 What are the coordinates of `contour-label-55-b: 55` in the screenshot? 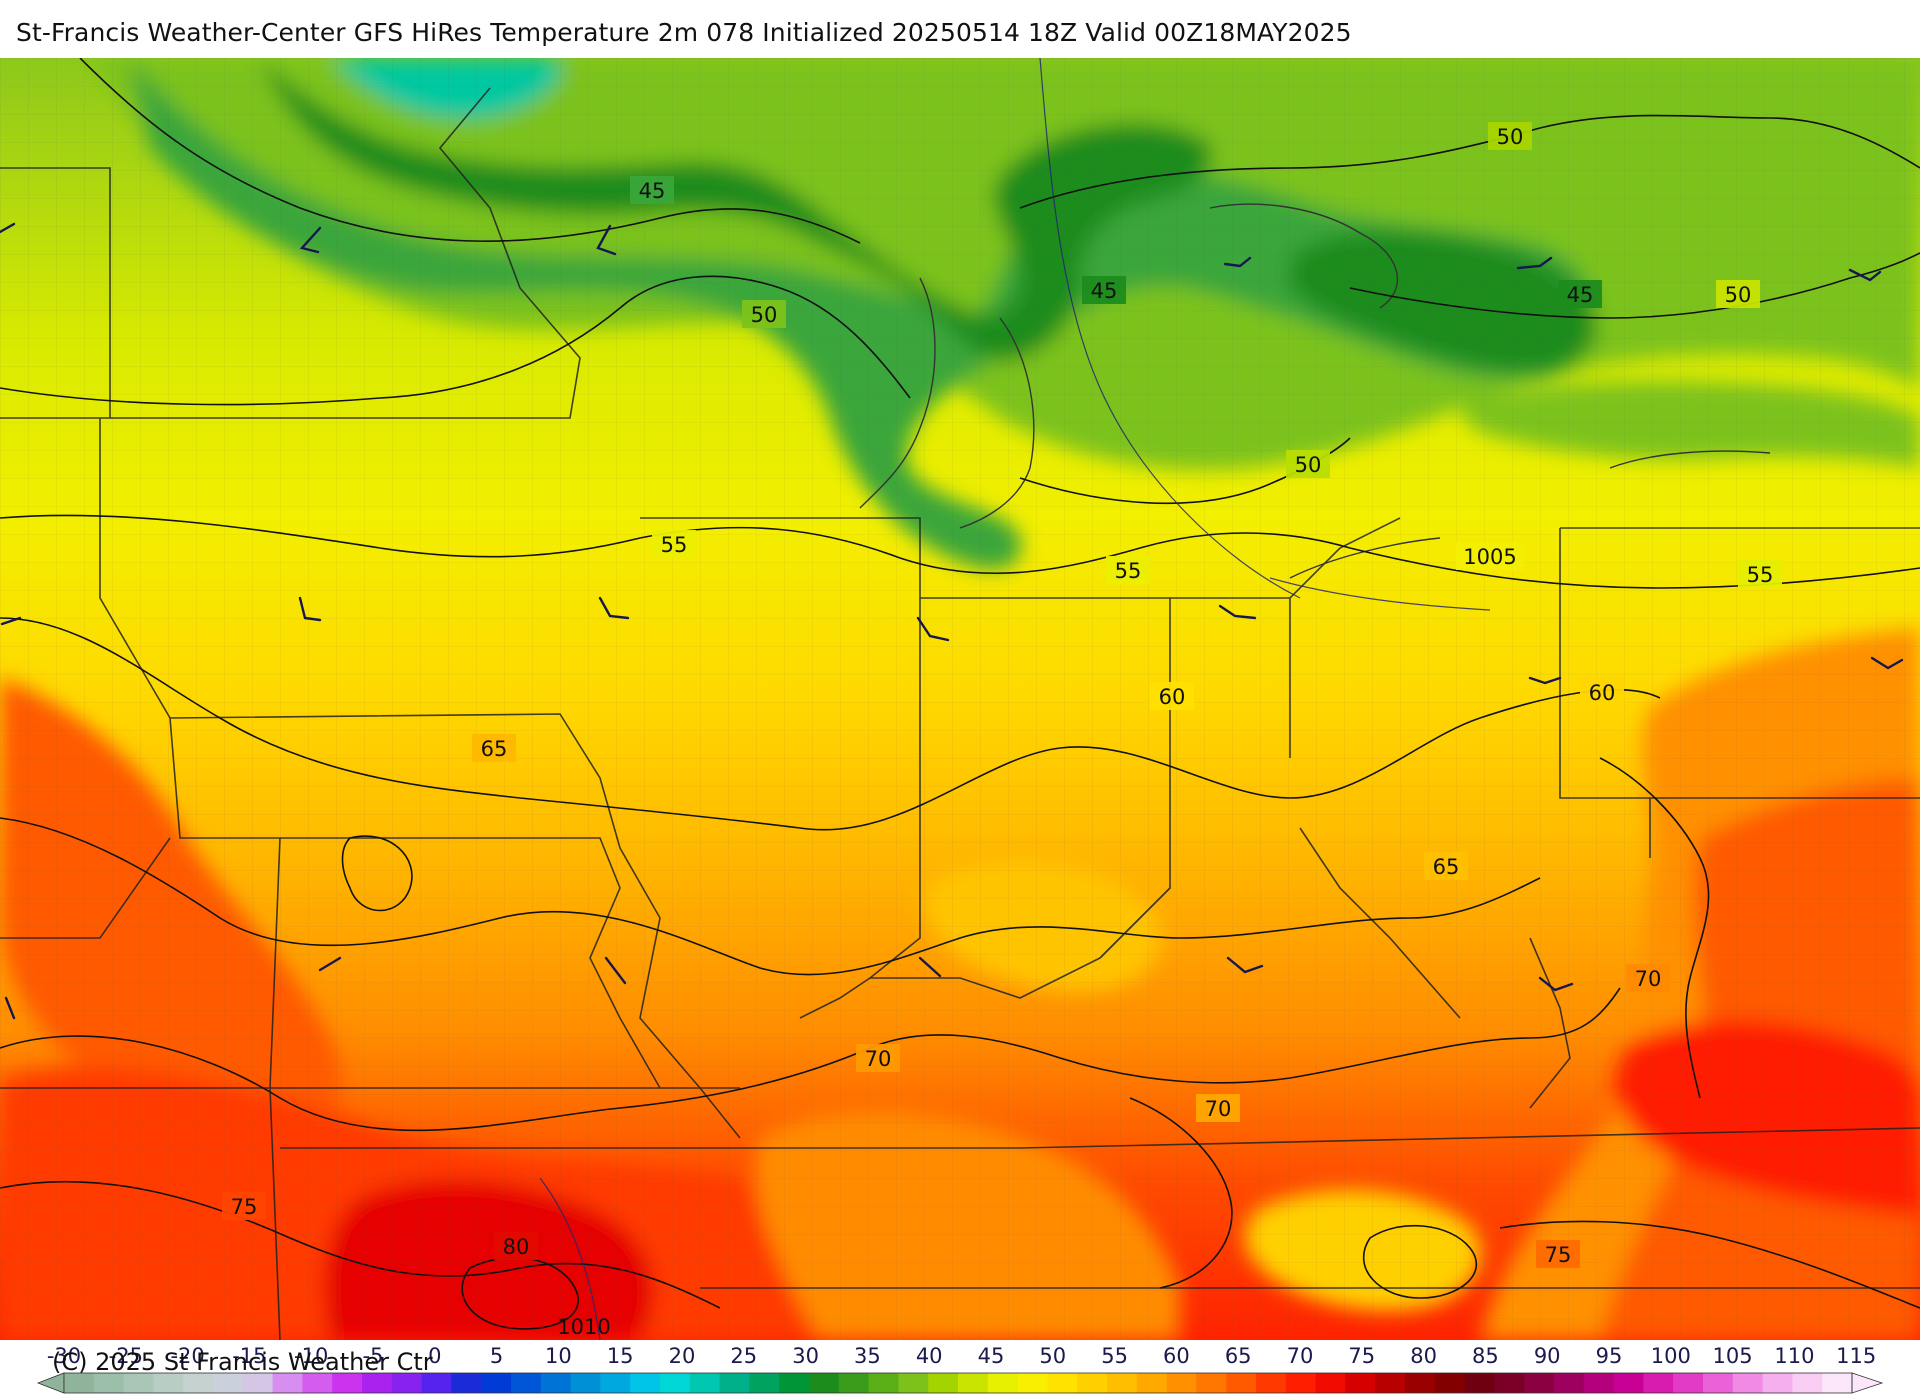 It's located at (1128, 571).